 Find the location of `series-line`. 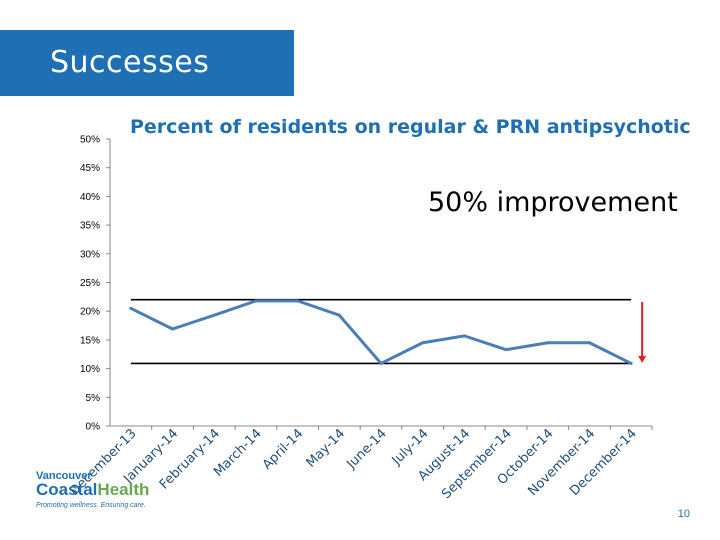

series-line is located at coordinates (381, 332).